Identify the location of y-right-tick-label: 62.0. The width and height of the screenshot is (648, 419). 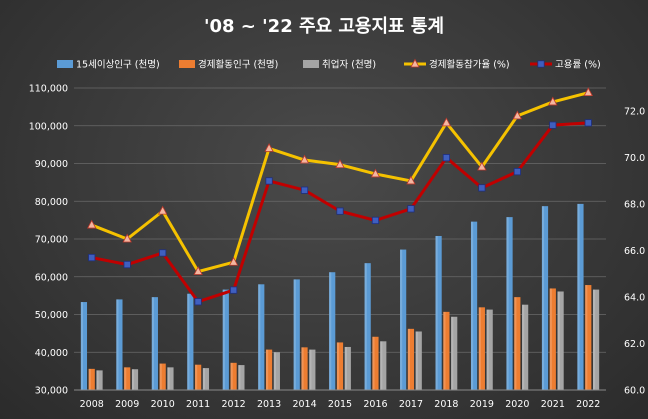
(634, 344).